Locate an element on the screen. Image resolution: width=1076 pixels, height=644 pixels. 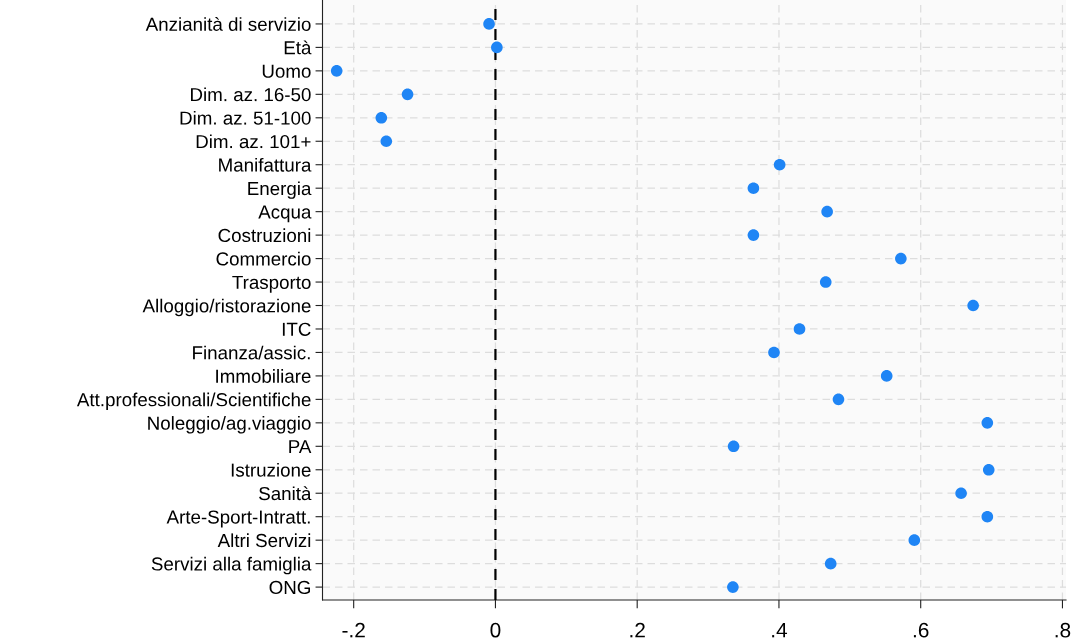
y-tick-label: Età is located at coordinates (298, 47).